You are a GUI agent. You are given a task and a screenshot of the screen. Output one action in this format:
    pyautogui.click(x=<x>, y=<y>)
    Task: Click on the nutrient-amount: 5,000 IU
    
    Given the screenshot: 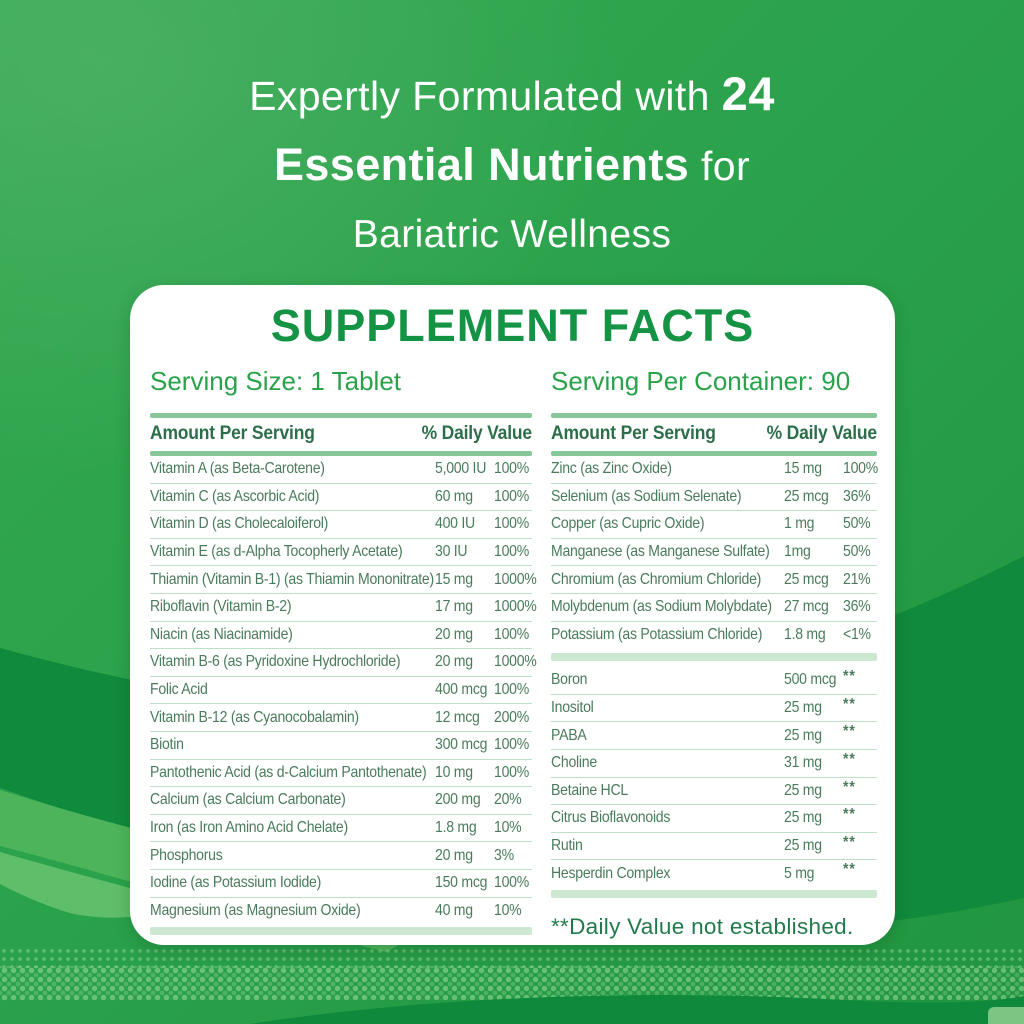 What is the action you would take?
    pyautogui.click(x=461, y=469)
    